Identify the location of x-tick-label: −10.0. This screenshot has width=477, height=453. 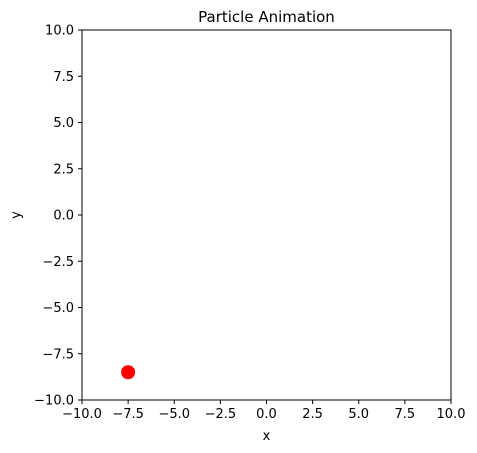
(82, 414).